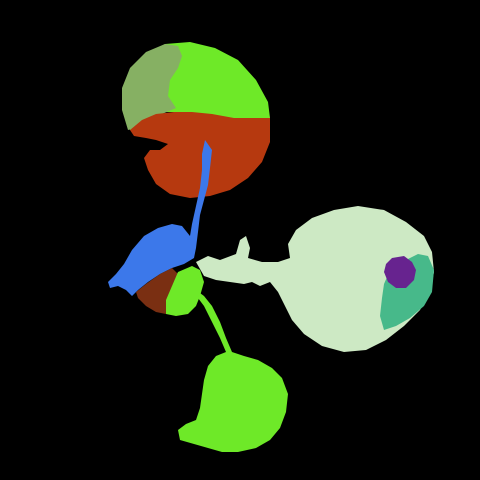 This screenshot has width=480, height=480. What do you see at coordinates (185, 291) in the screenshot?
I see `segment-center-green` at bounding box center [185, 291].